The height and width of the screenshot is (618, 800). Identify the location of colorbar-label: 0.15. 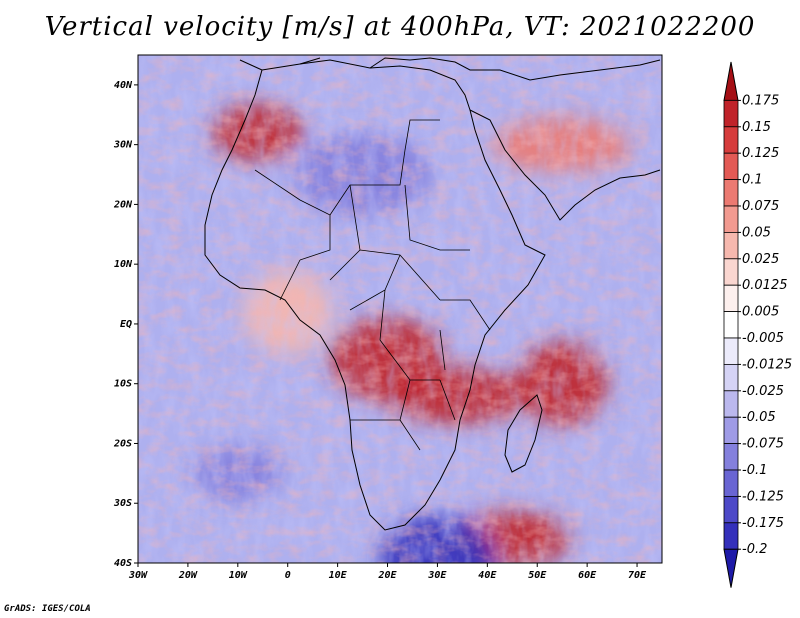
(756, 127).